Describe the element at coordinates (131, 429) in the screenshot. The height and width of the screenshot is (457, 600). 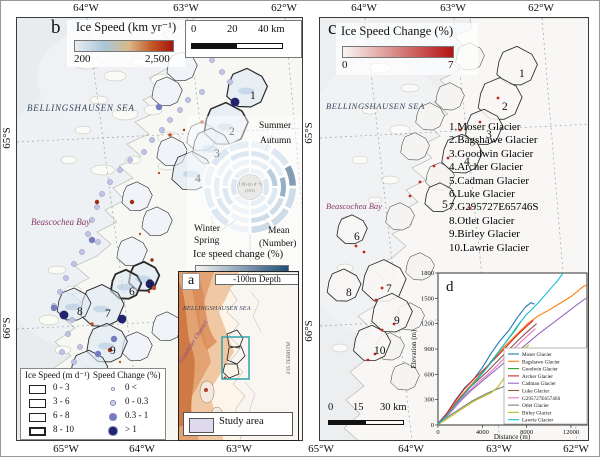
I see `change-class-label: > 1` at that location.